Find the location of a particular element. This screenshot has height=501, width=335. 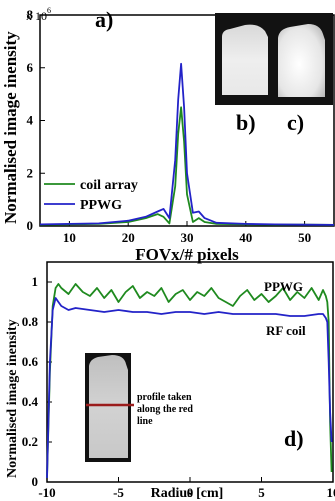

x-tick-label: 50 is located at coordinates (304, 237).